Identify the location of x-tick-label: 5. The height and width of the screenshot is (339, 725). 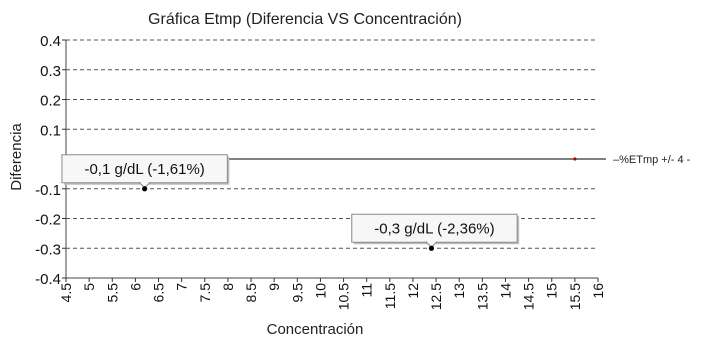
(89, 287).